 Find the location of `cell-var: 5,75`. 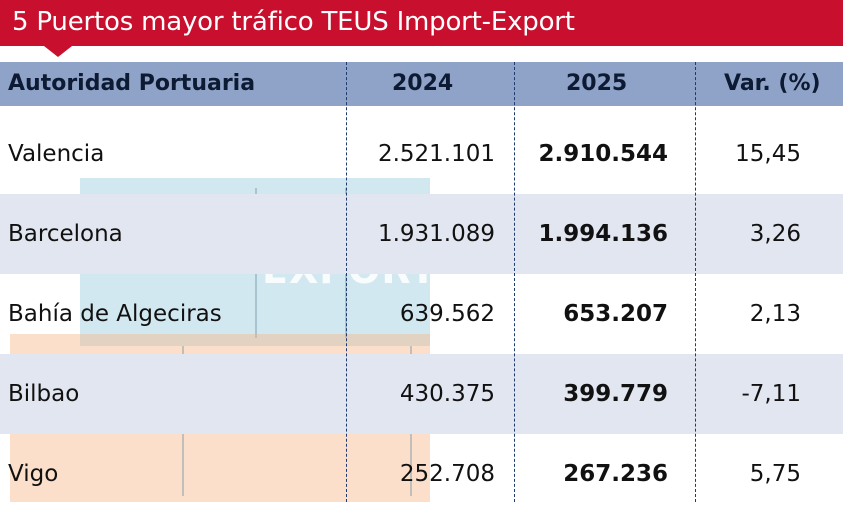

cell-var: 5,75 is located at coordinates (775, 474).